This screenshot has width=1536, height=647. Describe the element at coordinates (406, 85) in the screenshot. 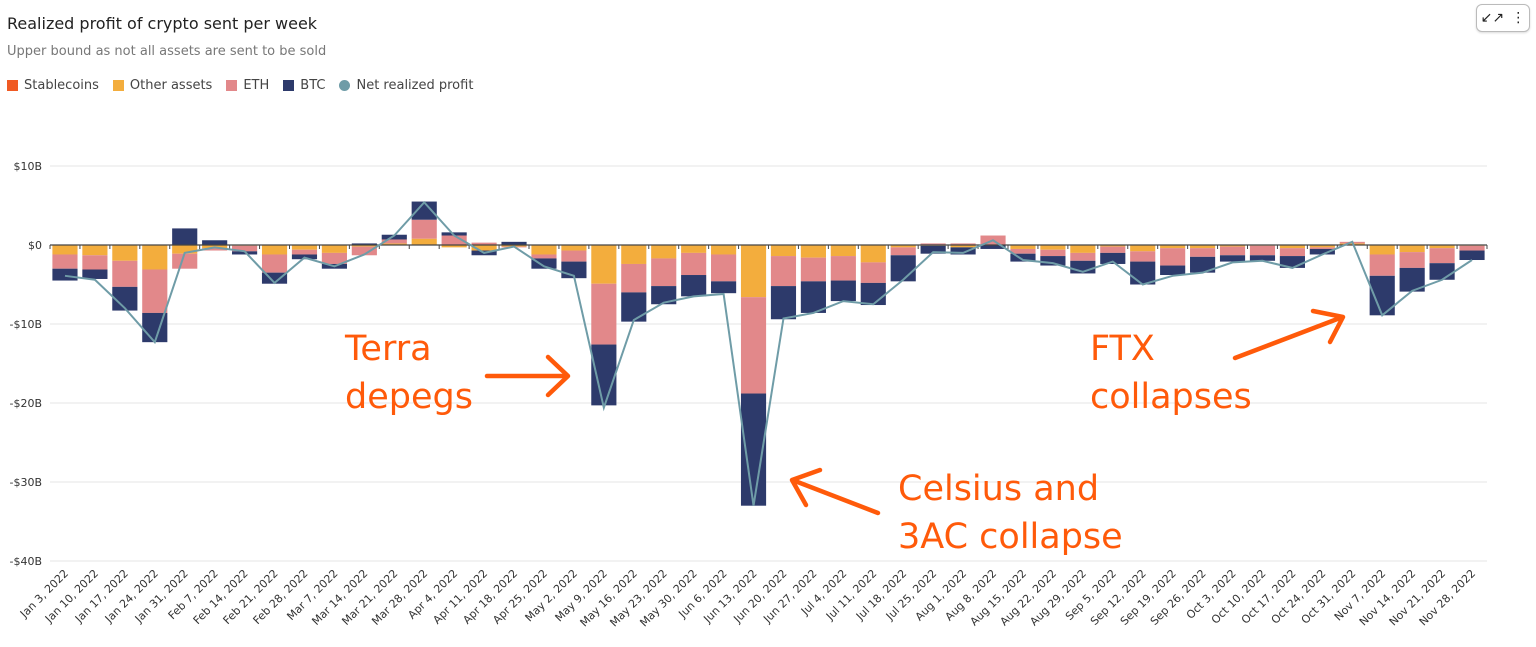

I see `legend-item: Net realized profit` at that location.